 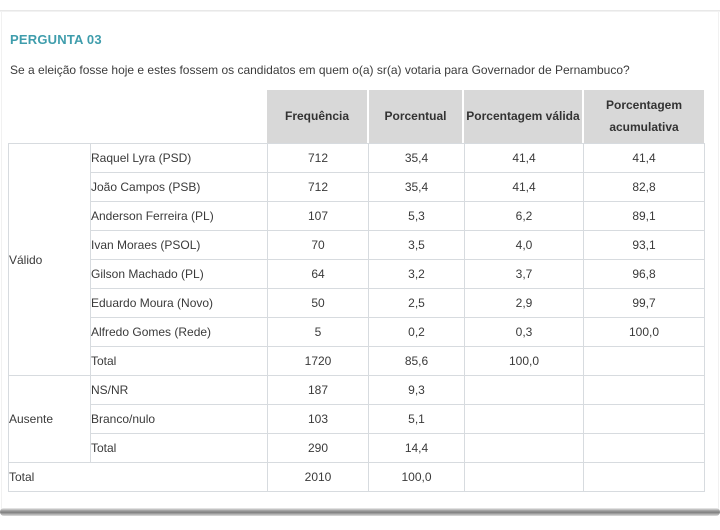 I want to click on cum-pct-cell: 96,8, so click(x=644, y=274).